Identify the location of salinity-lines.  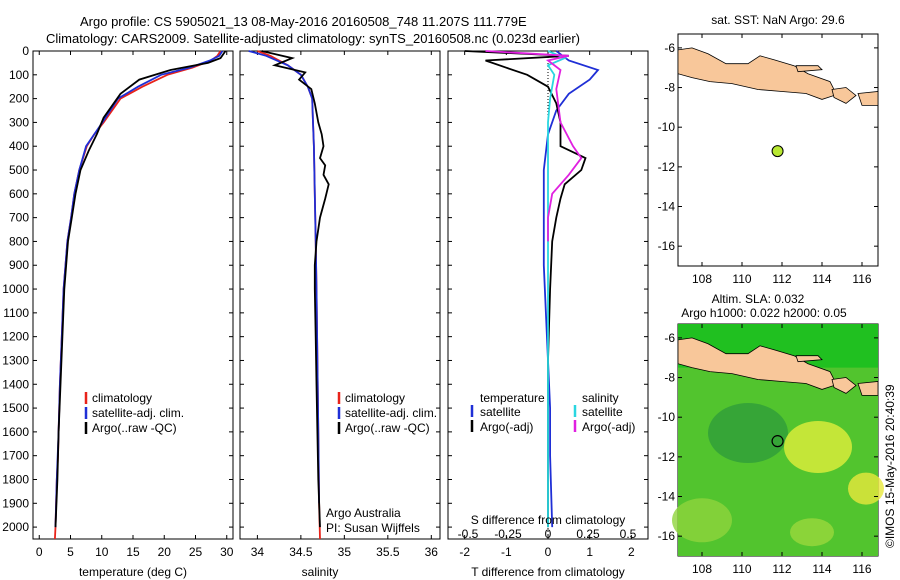
(289, 295).